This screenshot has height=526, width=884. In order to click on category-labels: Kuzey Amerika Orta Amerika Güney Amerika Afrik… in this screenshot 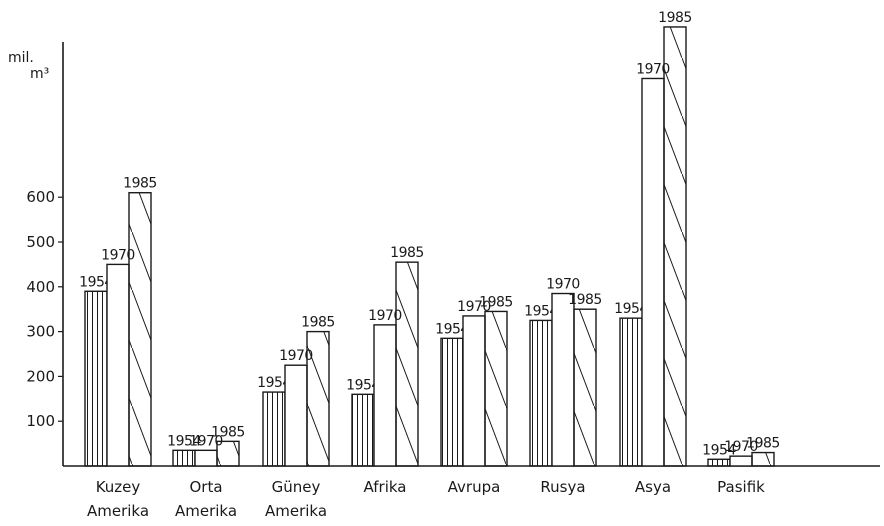, I will do `click(426, 499)`.